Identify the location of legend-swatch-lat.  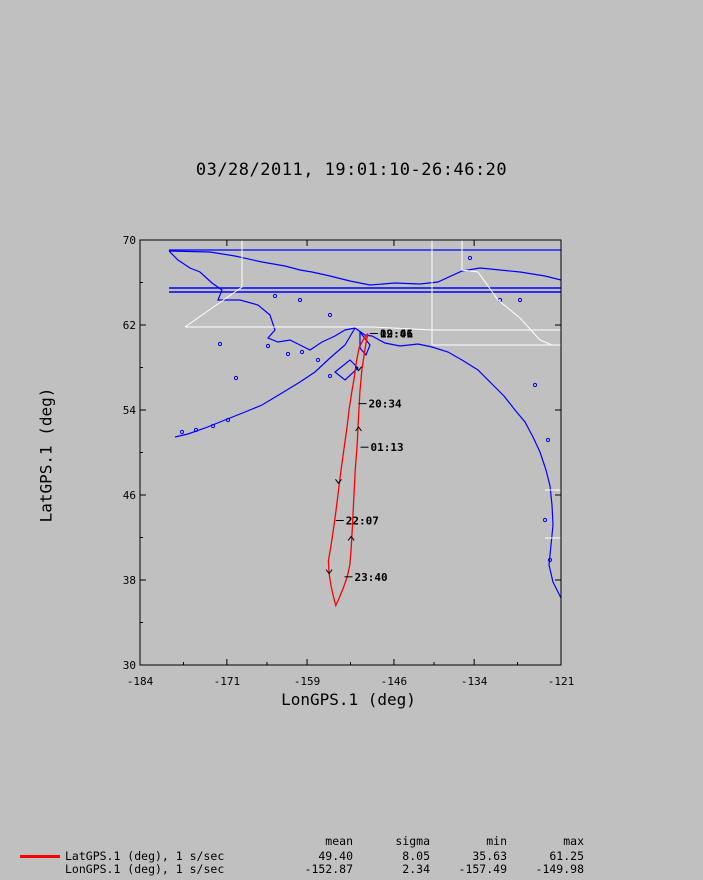
(40, 856).